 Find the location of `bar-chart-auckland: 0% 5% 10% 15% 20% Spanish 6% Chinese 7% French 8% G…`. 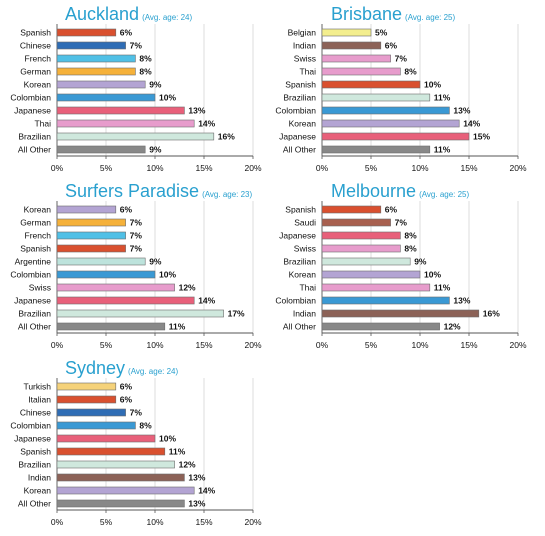

bar-chart-auckland: 0% 5% 10% 15% 20% Spanish 6% Chinese 7% French 8% G… is located at coordinates (136, 98).